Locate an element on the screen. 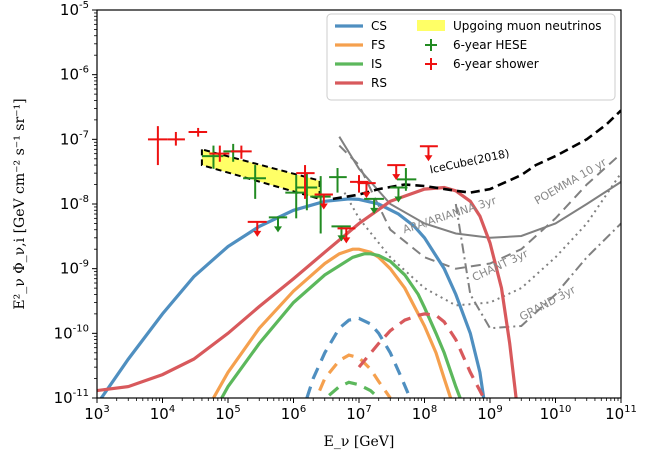  y-tick-label: 10⁻¹⁰ is located at coordinates (71, 332).